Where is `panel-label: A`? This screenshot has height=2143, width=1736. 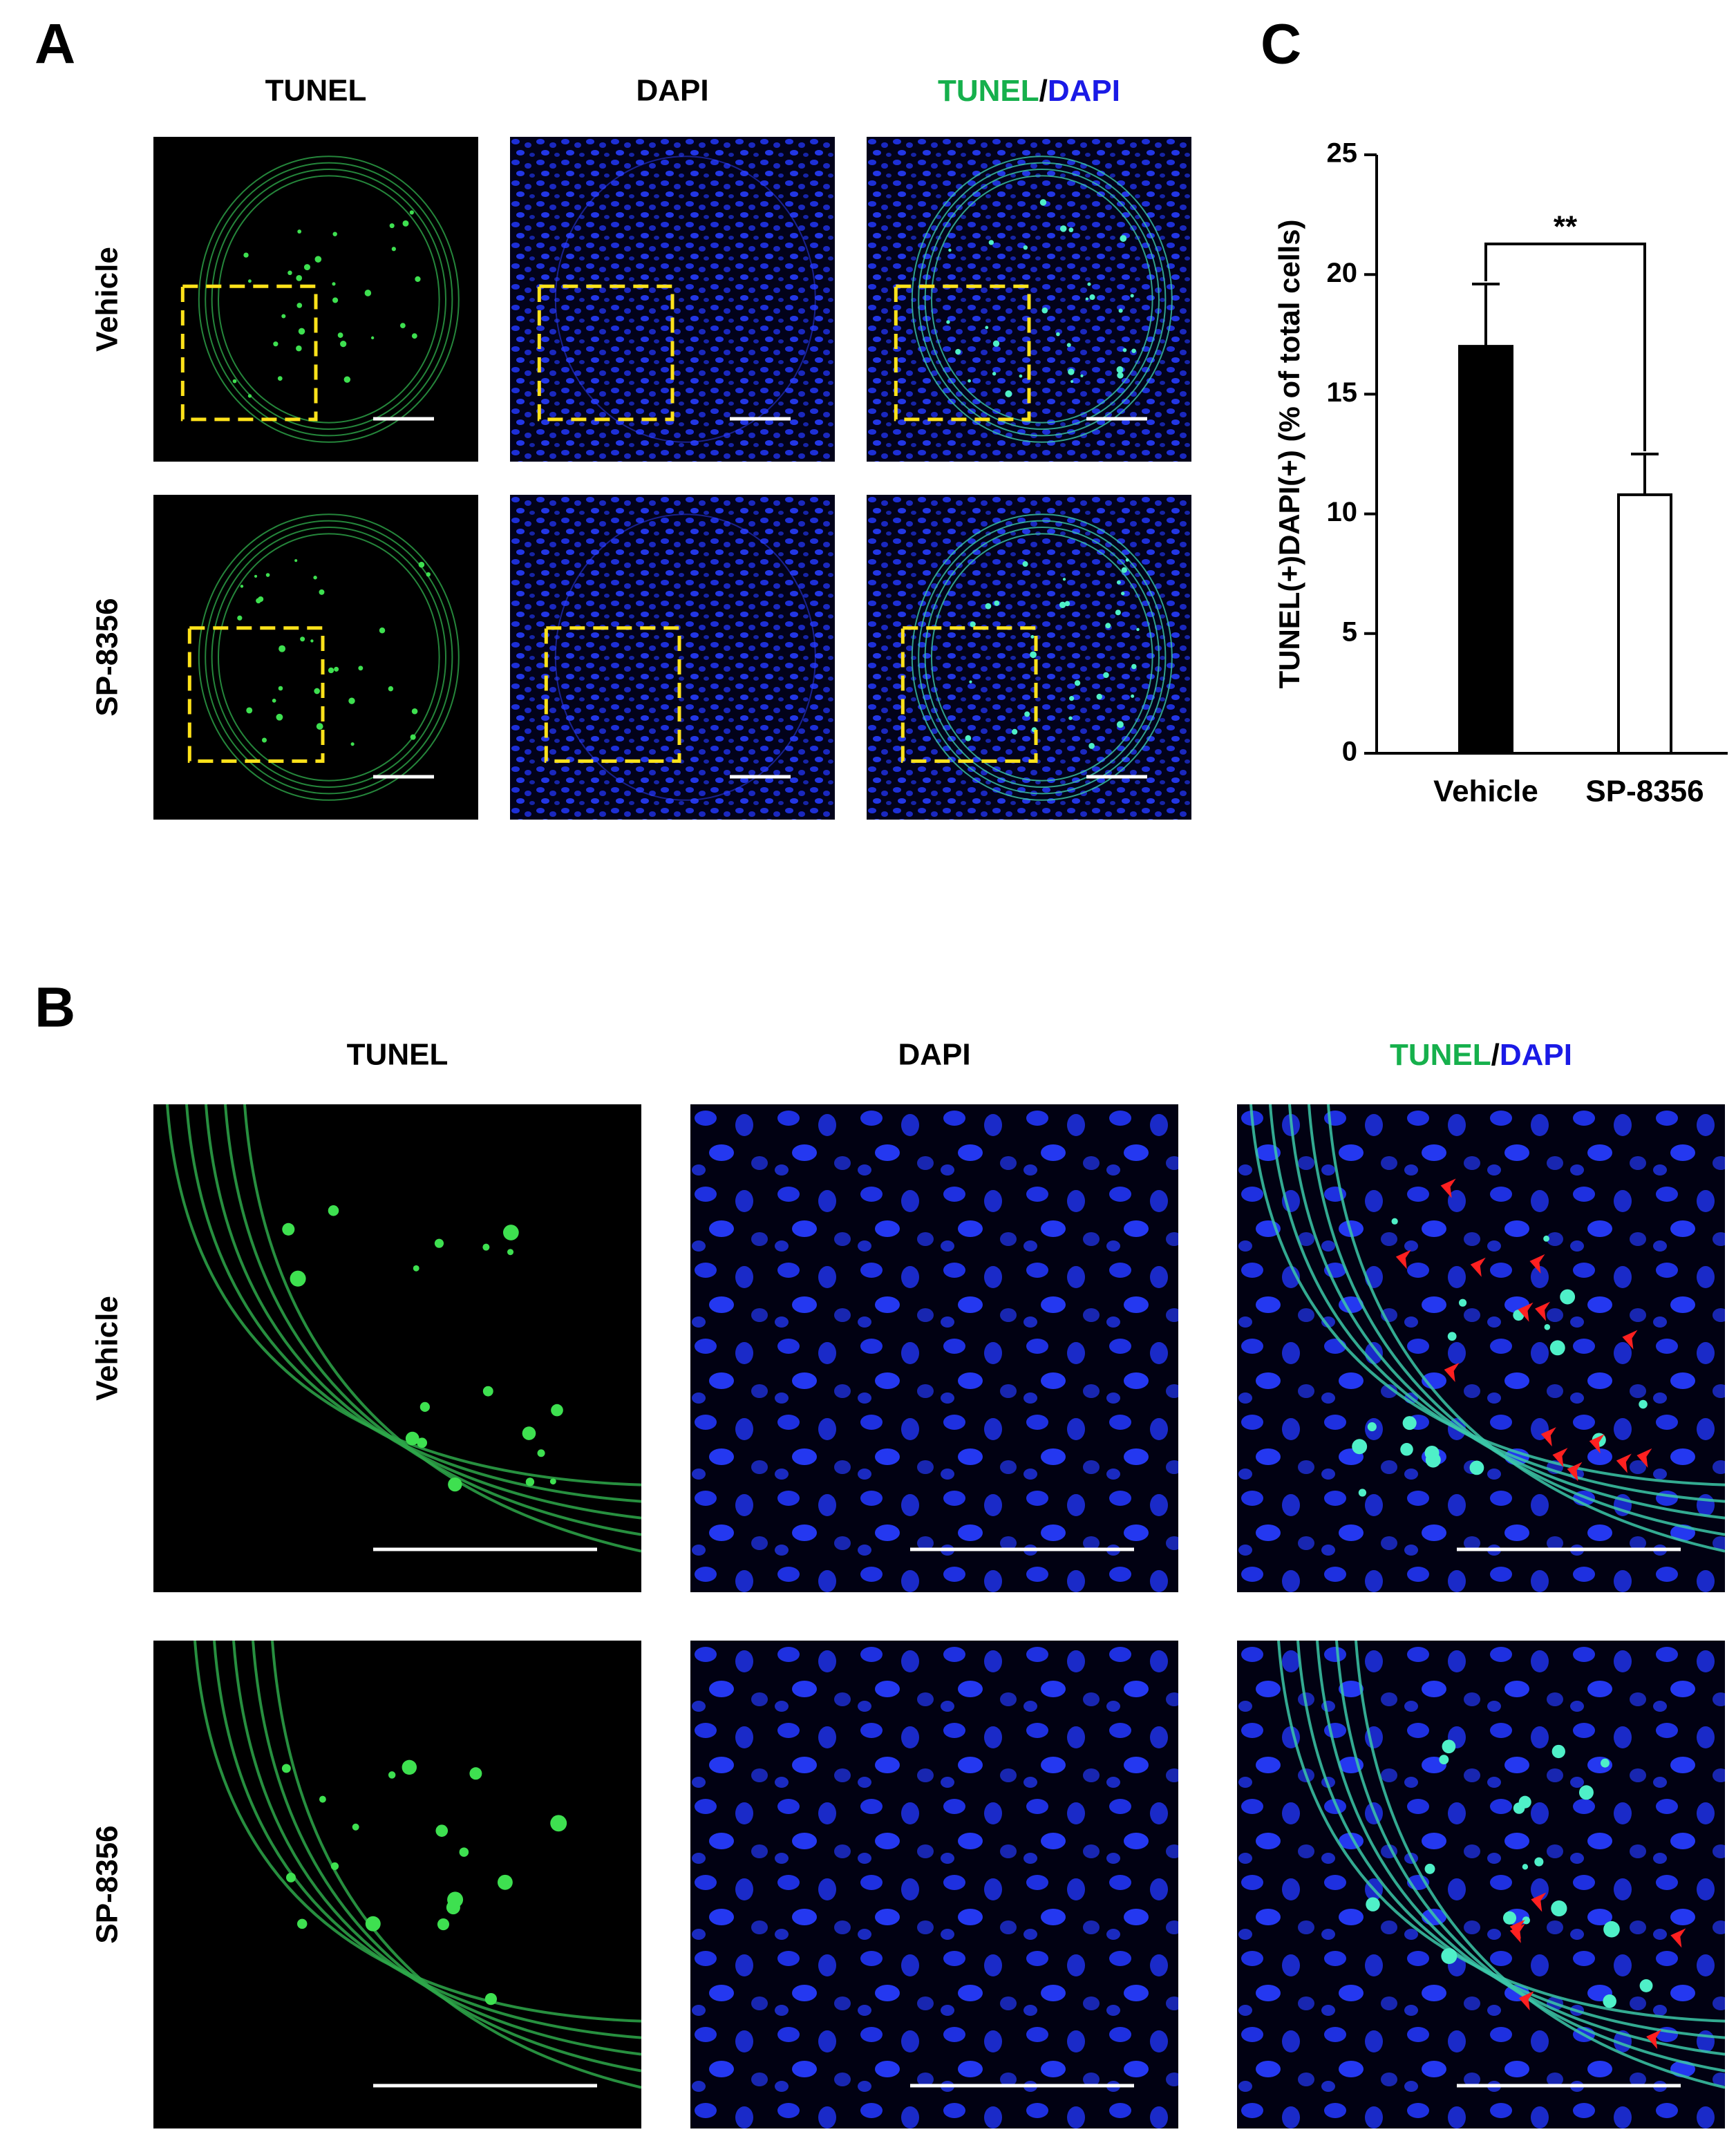 panel-label: A is located at coordinates (55, 44).